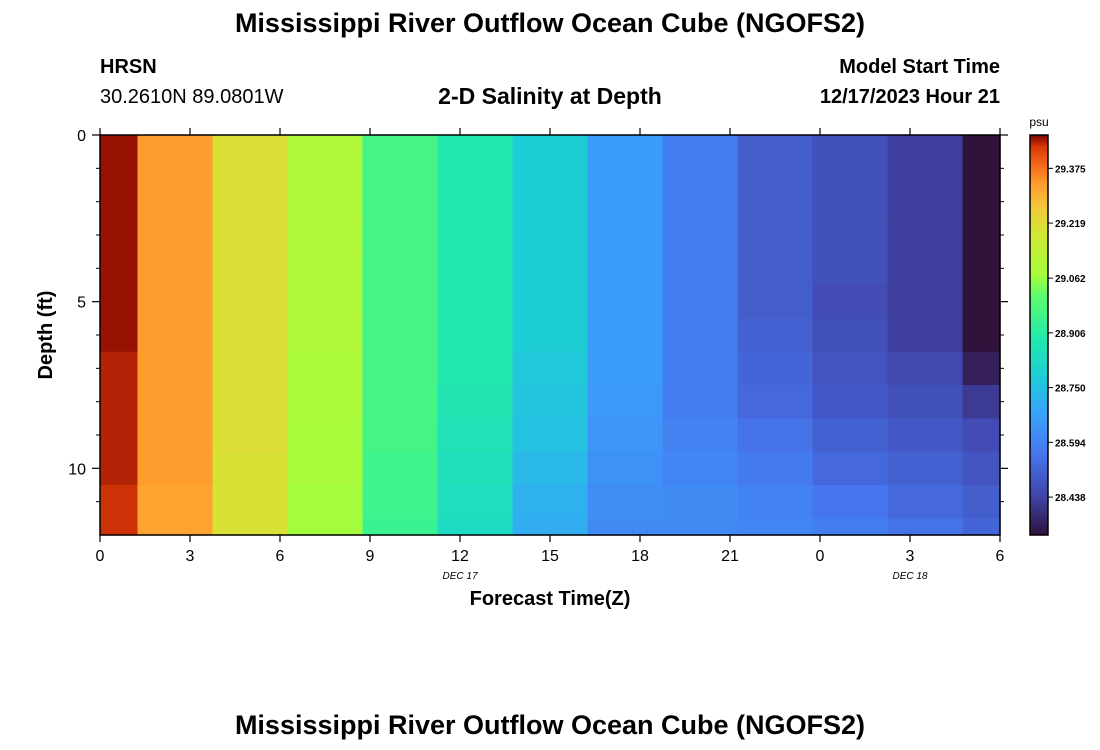 The width and height of the screenshot is (1100, 750). I want to click on x-tick-label: 3, so click(910, 556).